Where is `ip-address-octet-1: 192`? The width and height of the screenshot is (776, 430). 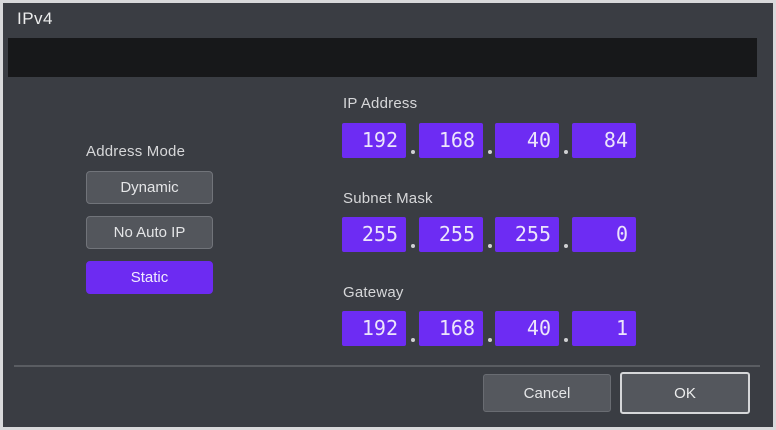 ip-address-octet-1: 192 is located at coordinates (374, 140).